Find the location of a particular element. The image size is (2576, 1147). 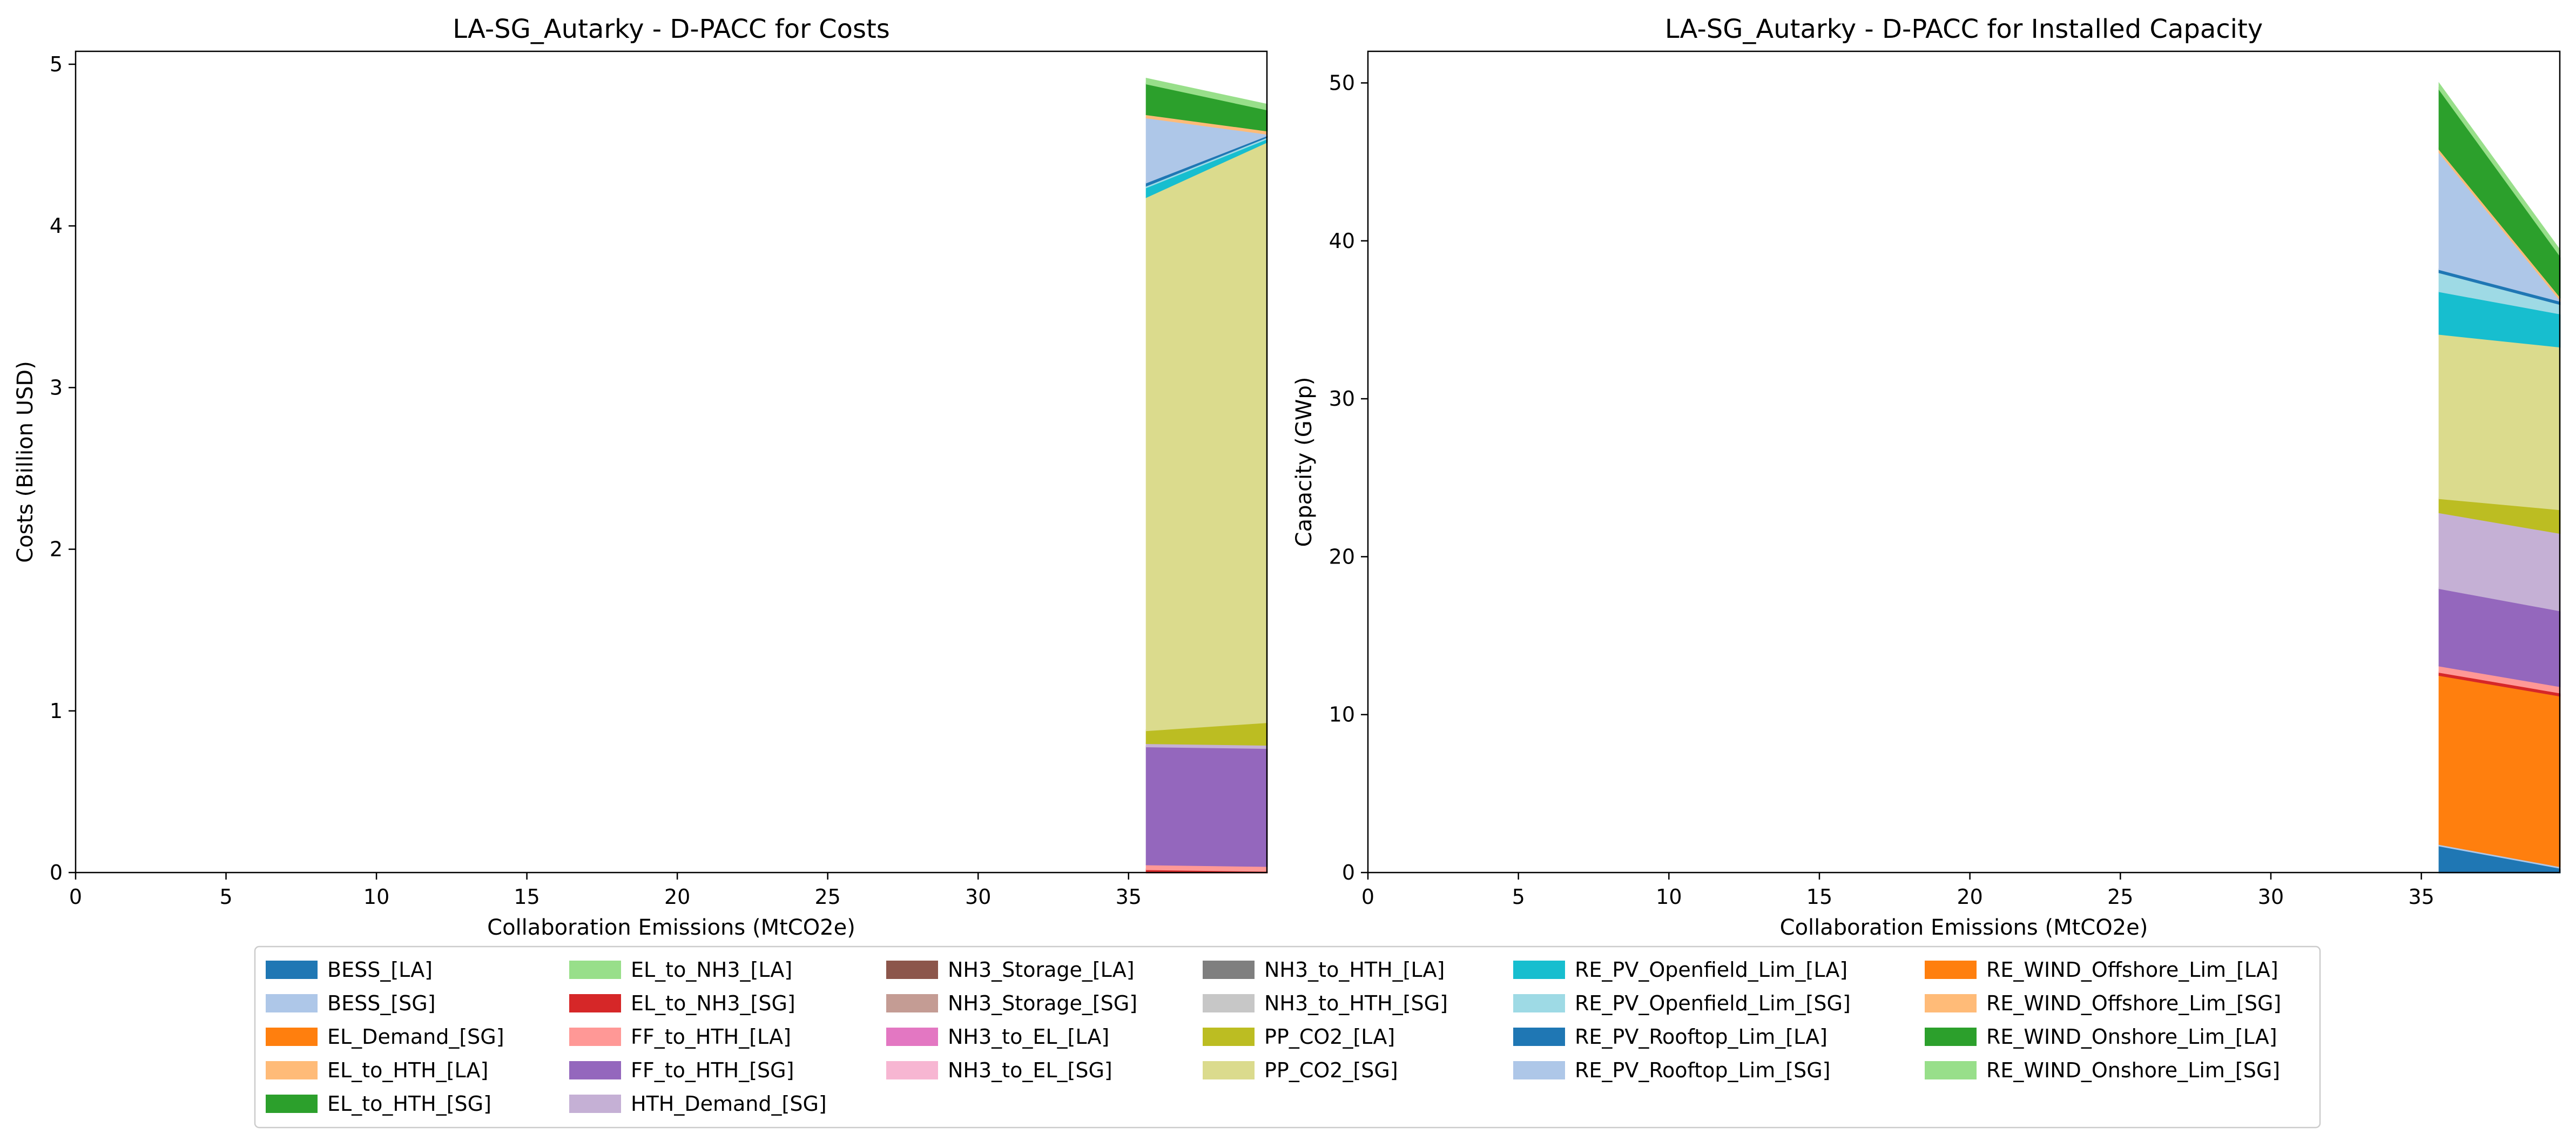

capacity-y-tick-label: 0 is located at coordinates (1348, 873).